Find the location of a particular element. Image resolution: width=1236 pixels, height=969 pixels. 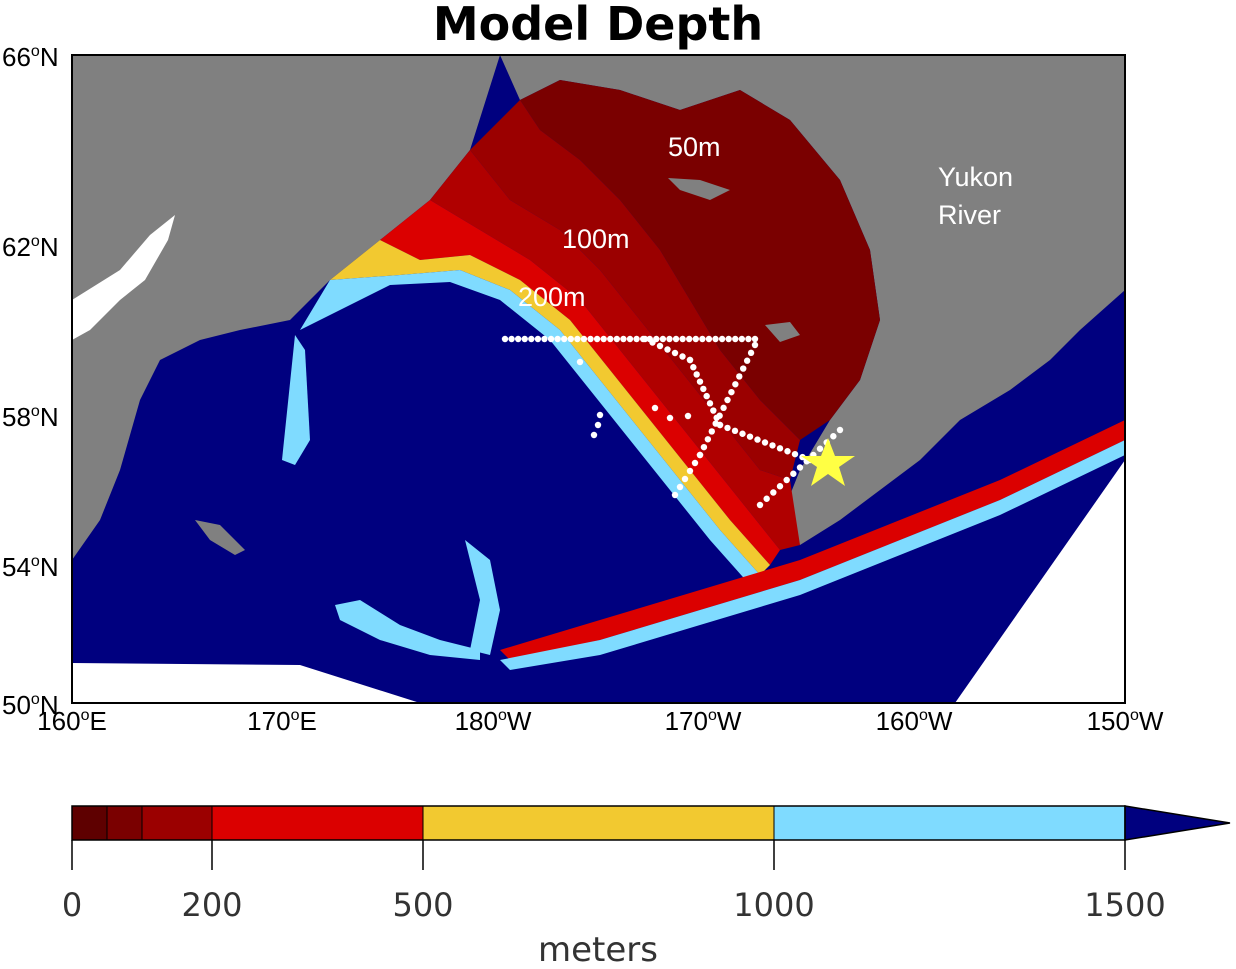

slope-500m is located at coordinates (580, 382).